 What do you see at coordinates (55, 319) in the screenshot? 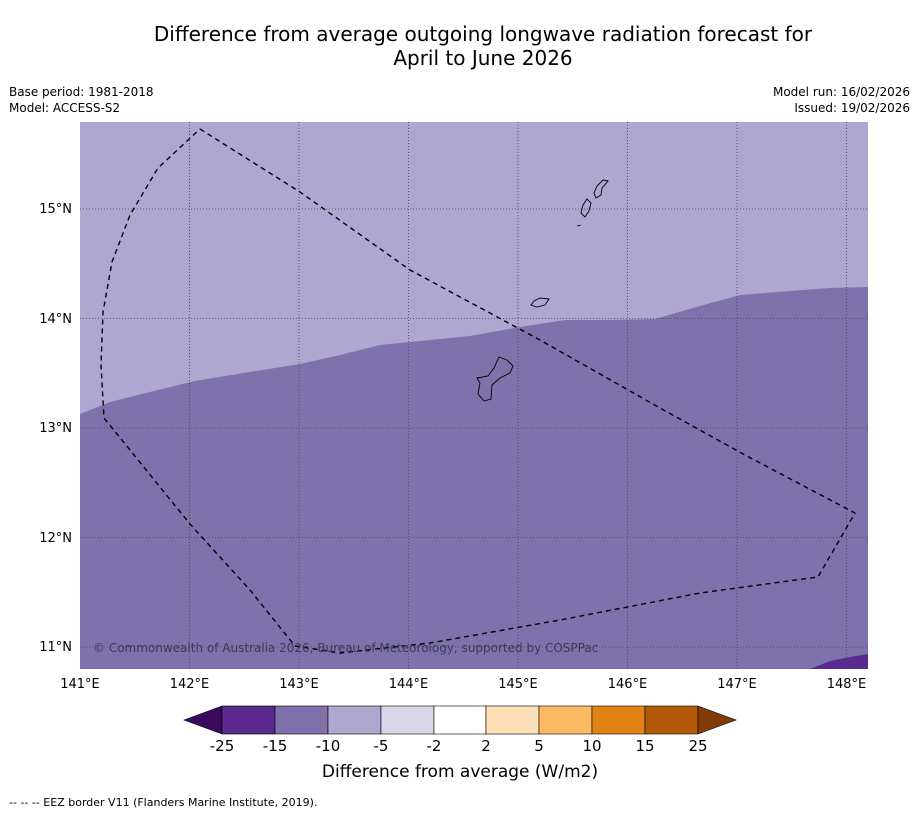
I see `lat-label: 14°N` at bounding box center [55, 319].